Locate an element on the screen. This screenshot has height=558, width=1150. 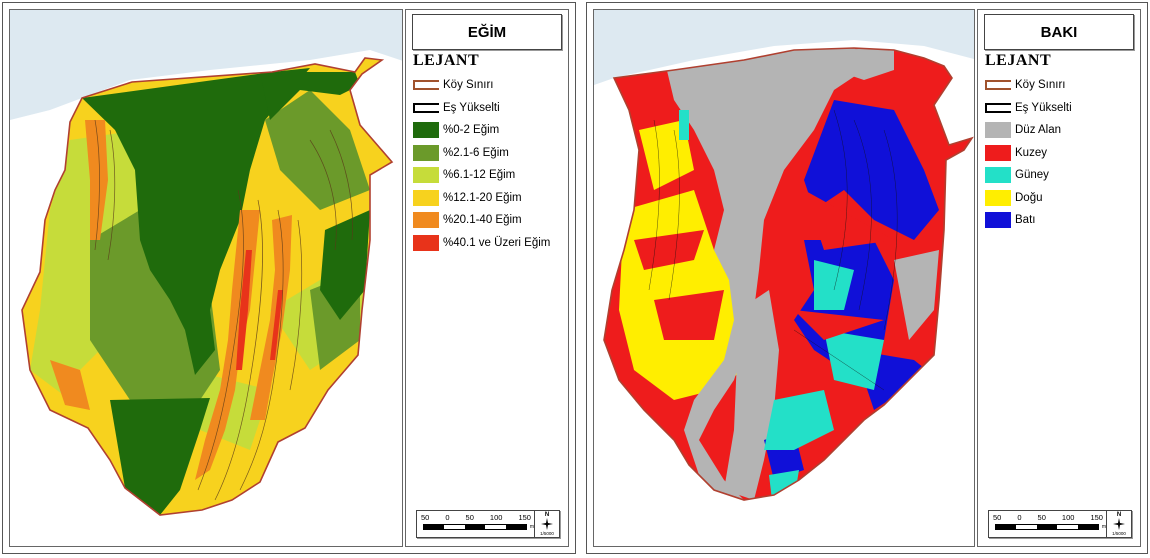
legend-item-slope-0-2: %0-2 Eğim is located at coordinates (489, 130).